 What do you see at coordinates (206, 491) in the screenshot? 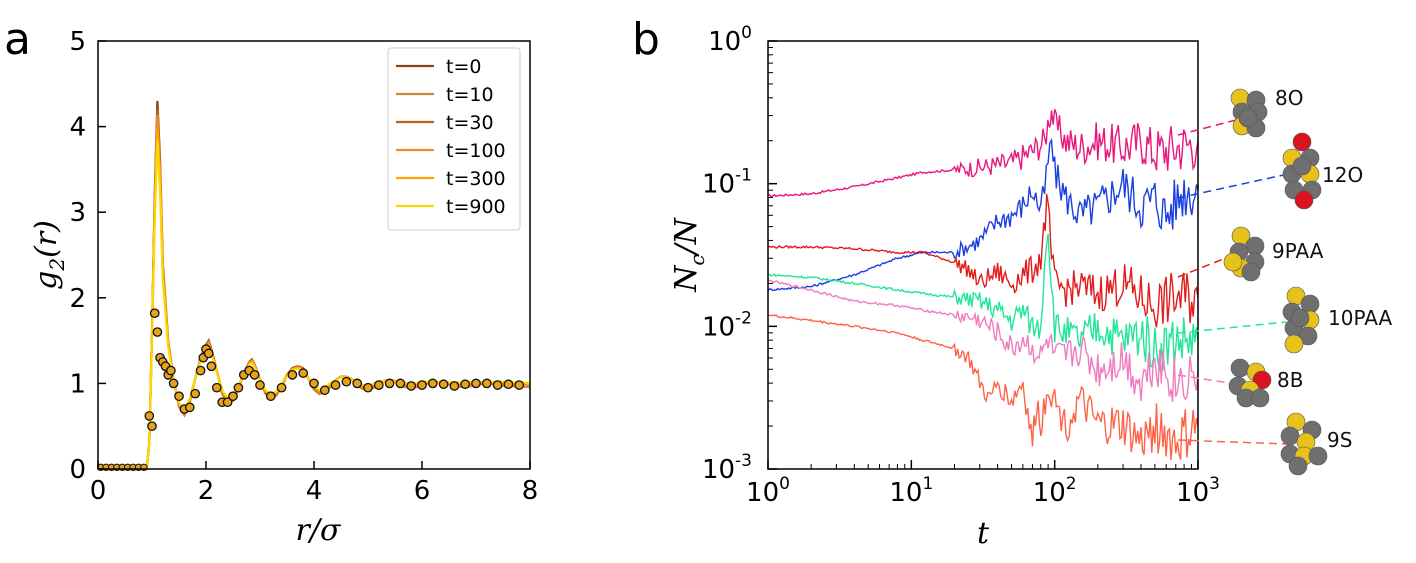
I see `x-tick-label: 2` at bounding box center [206, 491].